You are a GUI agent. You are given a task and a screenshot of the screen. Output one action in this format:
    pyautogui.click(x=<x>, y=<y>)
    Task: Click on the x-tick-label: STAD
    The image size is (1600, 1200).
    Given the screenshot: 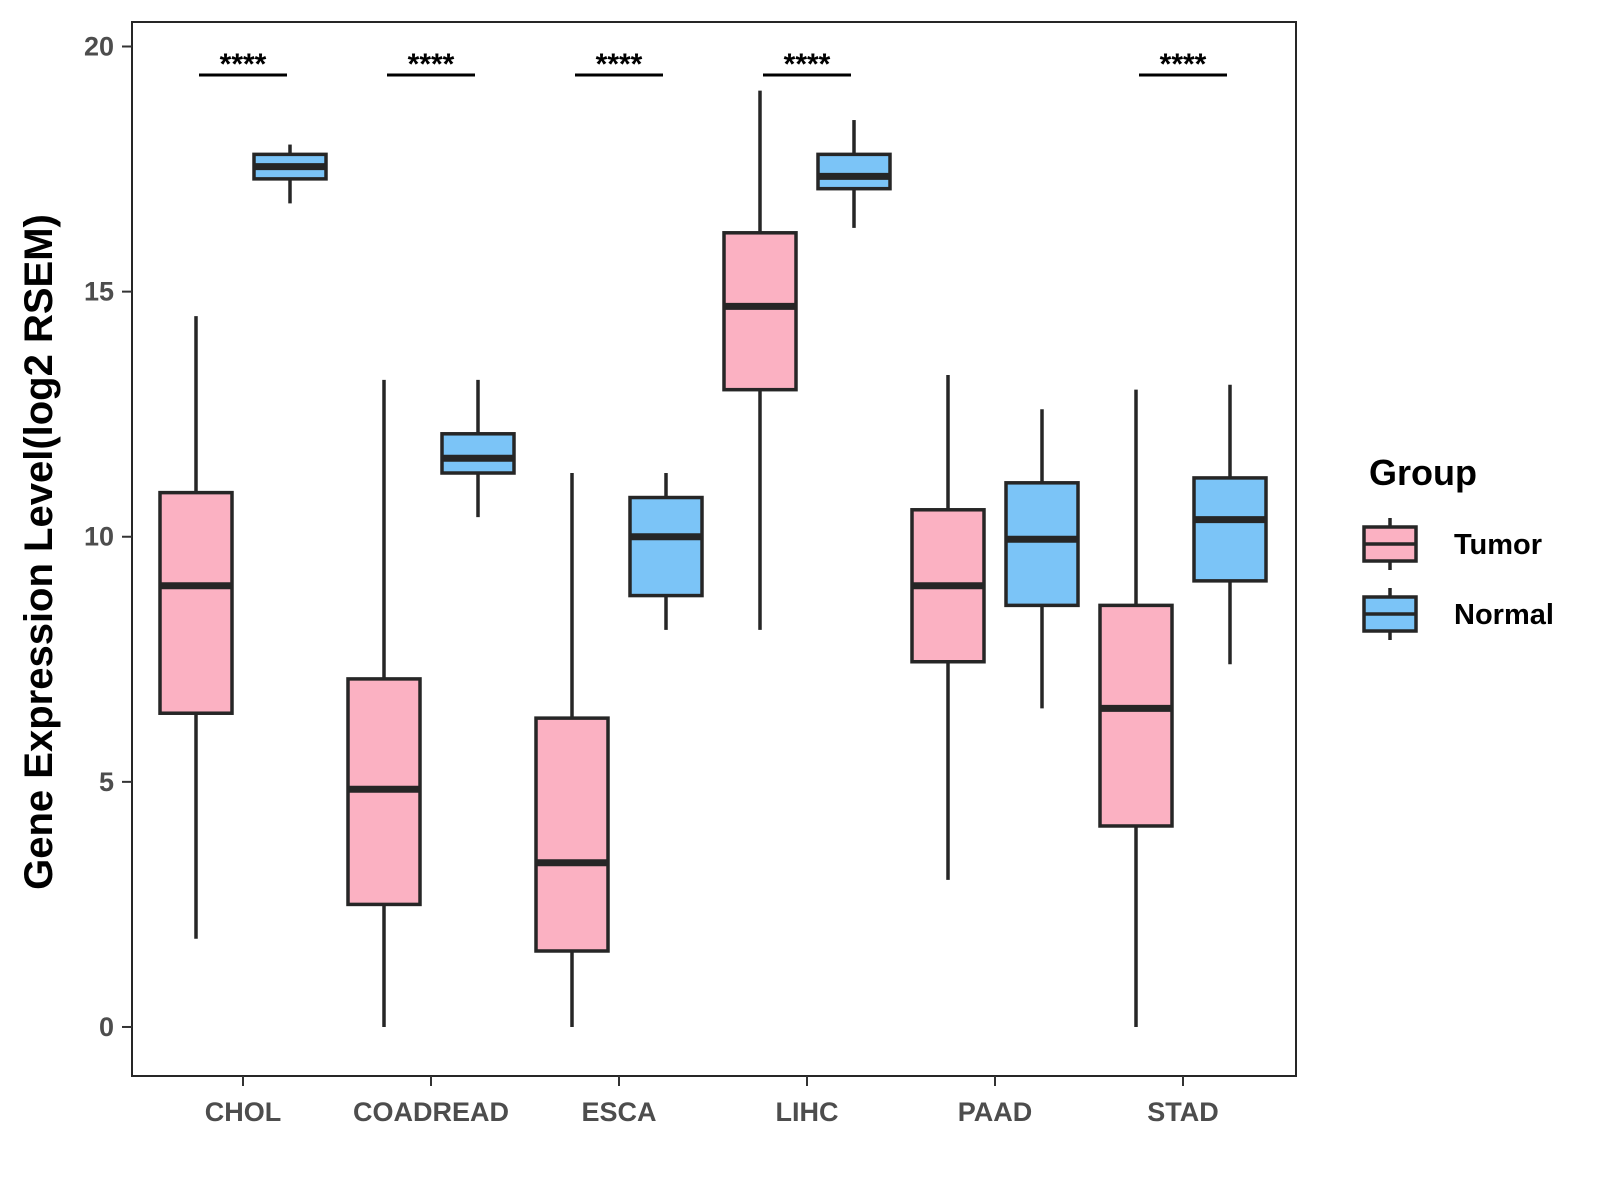 What is the action you would take?
    pyautogui.click(x=1183, y=1112)
    